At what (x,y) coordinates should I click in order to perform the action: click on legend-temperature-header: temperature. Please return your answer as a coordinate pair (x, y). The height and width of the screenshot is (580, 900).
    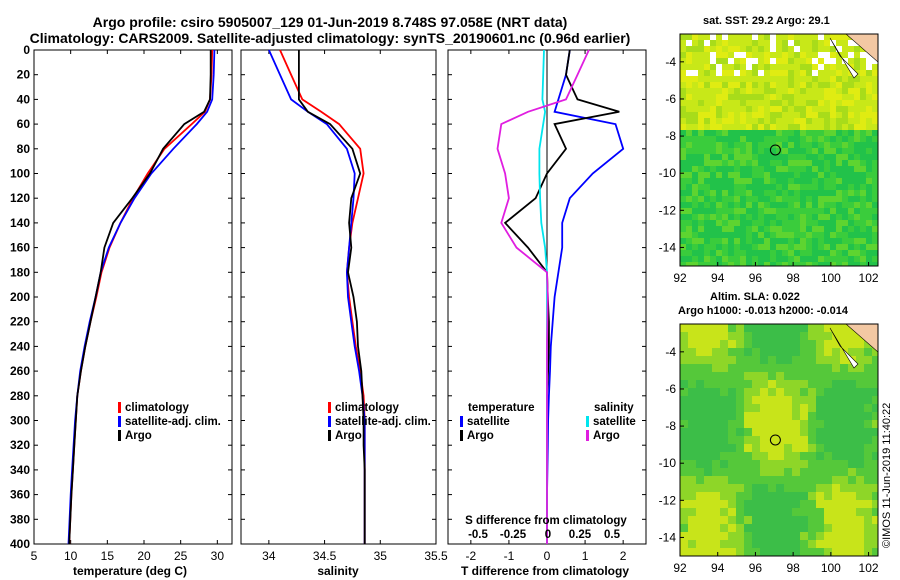
    Looking at the image, I should click on (501, 408).